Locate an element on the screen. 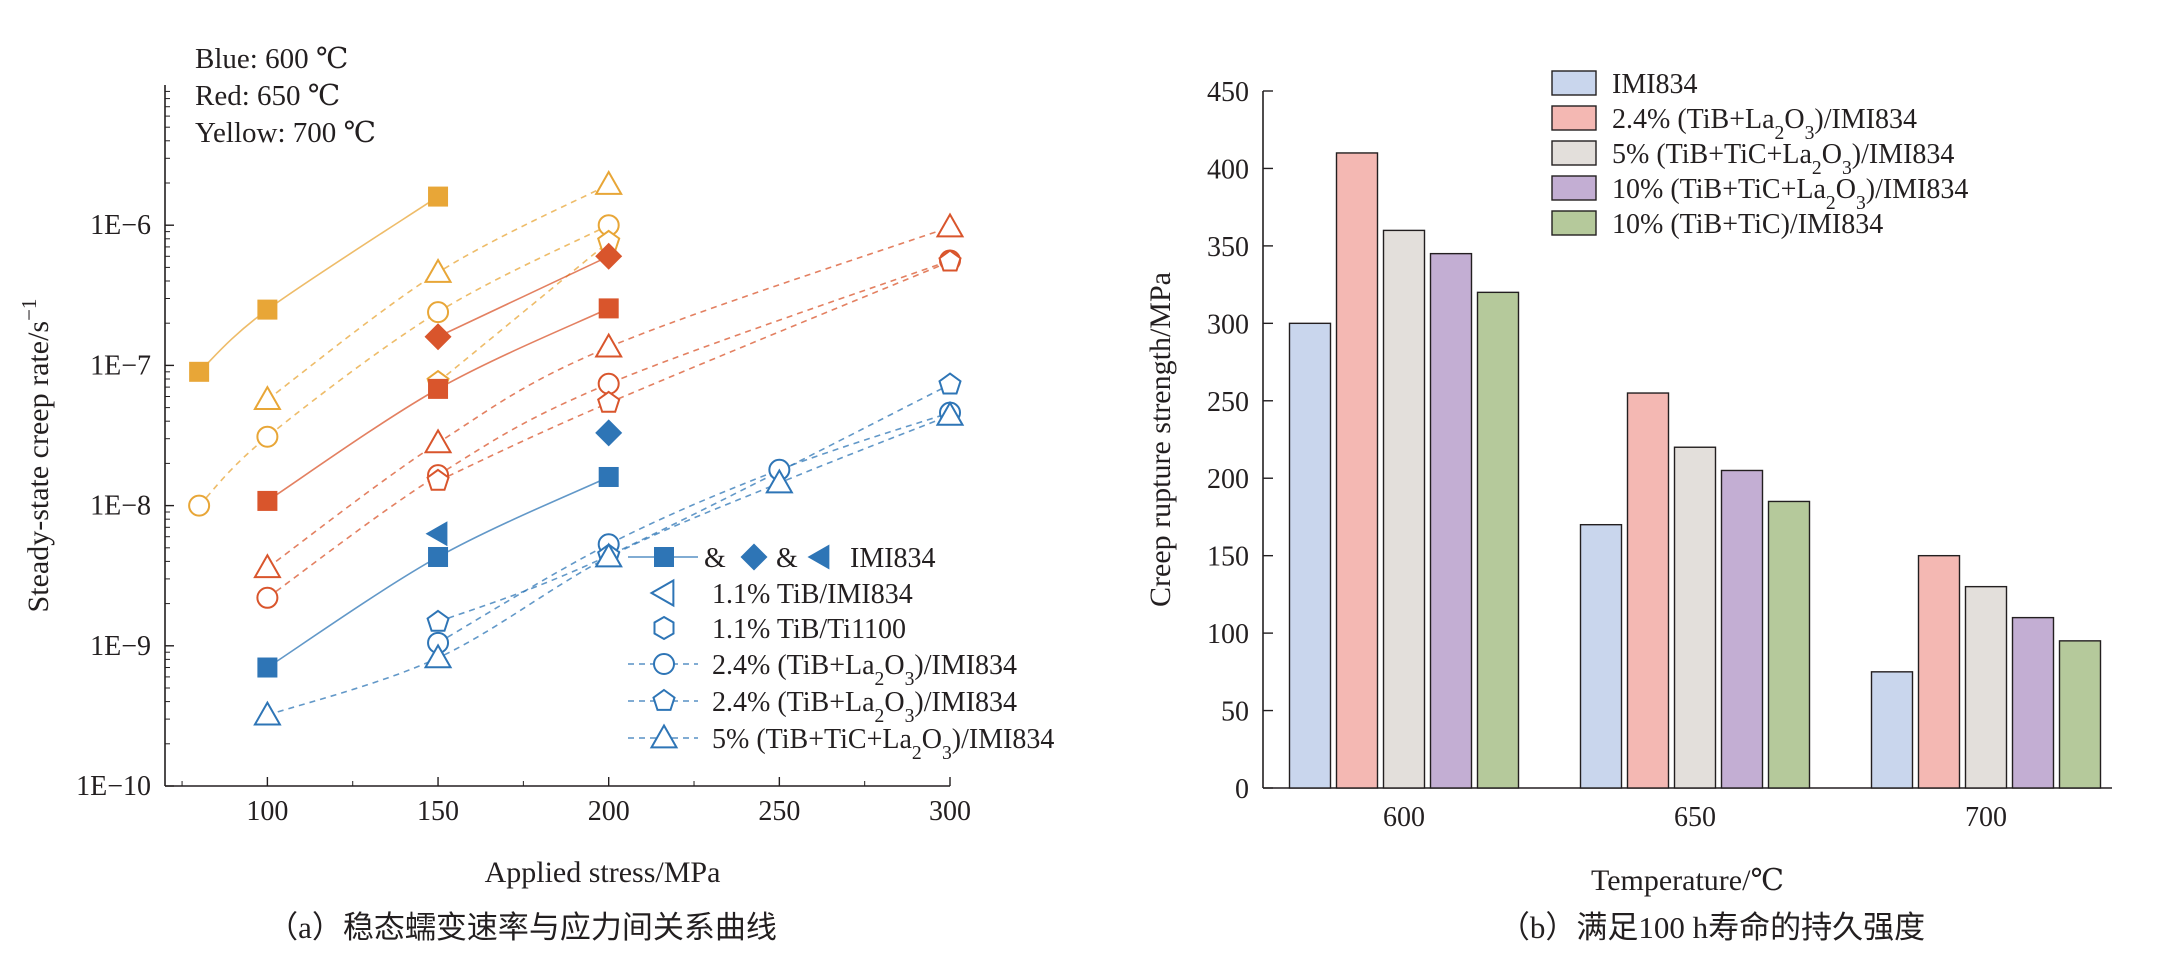  caption-a: （a）稳态蠕变速率与应力间关系曲线 is located at coordinates (522, 927).